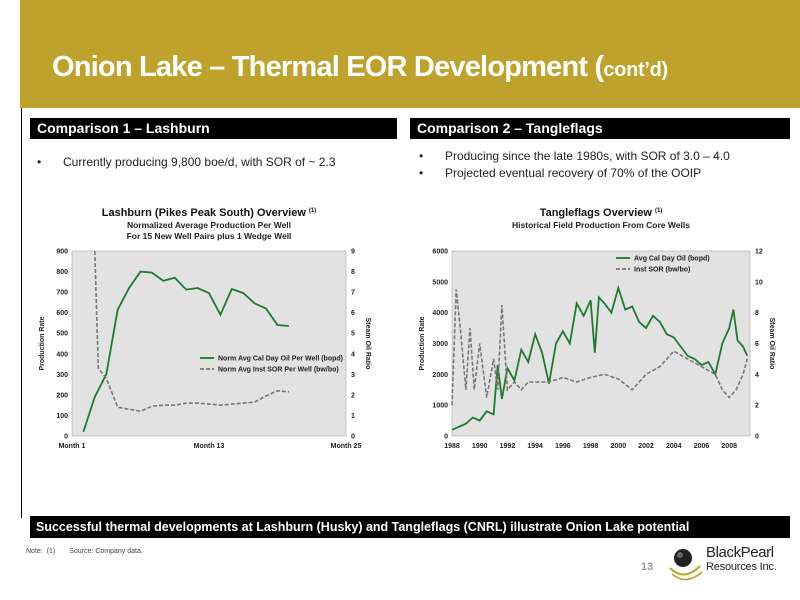 Image resolution: width=800 pixels, height=600 pixels. What do you see at coordinates (62, 313) in the screenshot?
I see `y-tick-label: 600` at bounding box center [62, 313].